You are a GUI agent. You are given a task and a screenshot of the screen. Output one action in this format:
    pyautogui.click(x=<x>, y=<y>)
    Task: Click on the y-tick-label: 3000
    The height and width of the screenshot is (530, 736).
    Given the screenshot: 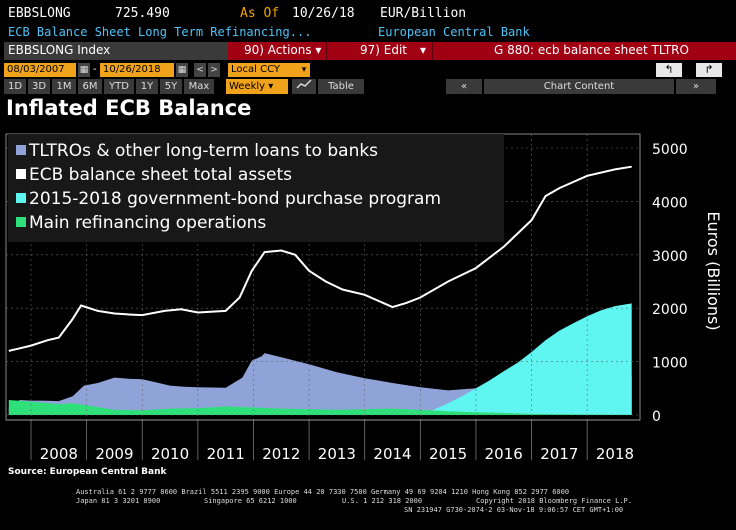 What is the action you would take?
    pyautogui.click(x=670, y=257)
    